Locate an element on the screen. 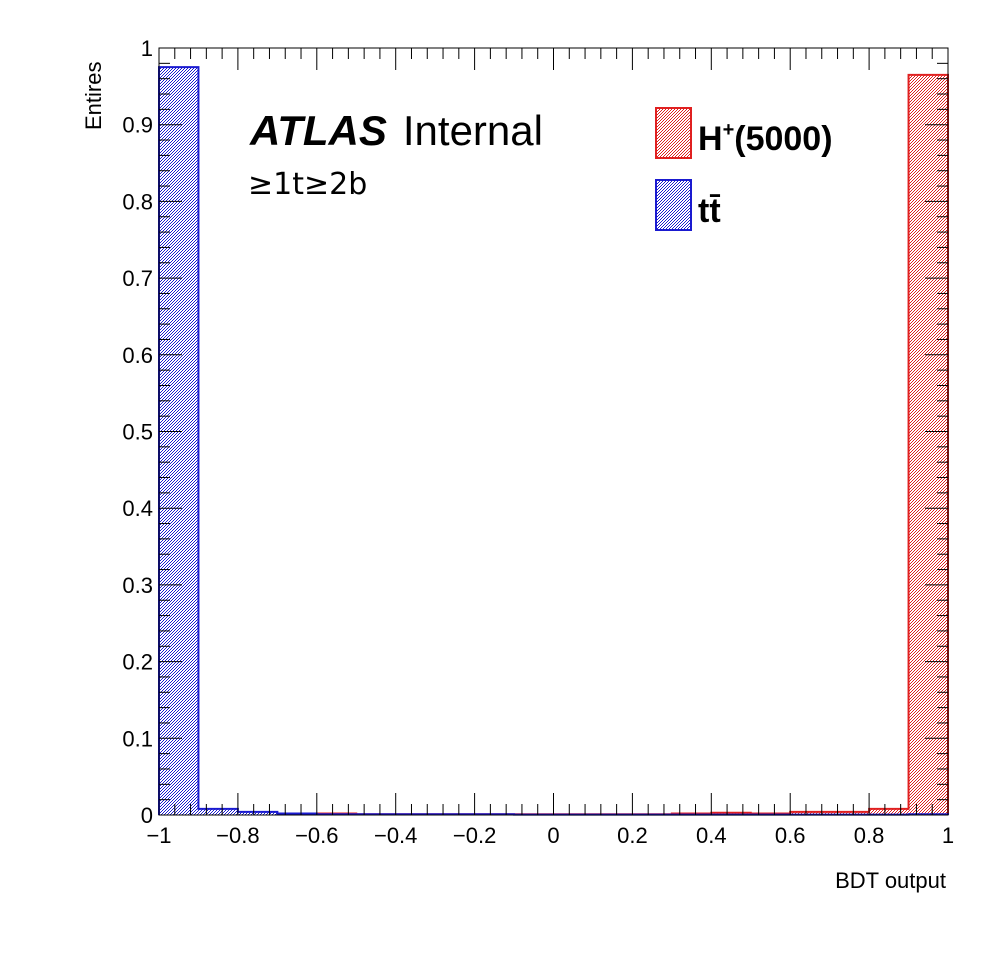  x-tick-label: 0.8 is located at coordinates (869, 835).